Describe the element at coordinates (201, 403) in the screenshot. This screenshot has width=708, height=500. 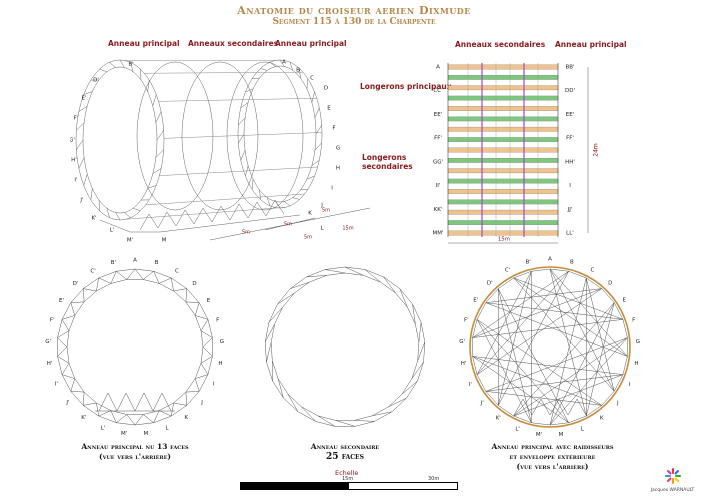
I see `ring13-letter: J` at that location.